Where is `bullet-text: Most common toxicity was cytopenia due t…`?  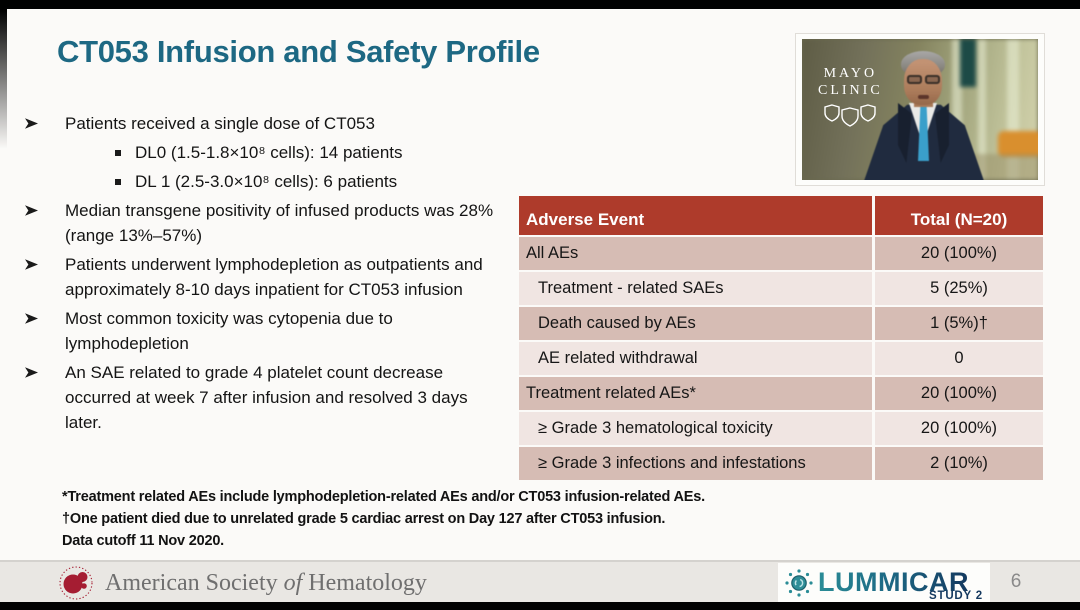
bullet-text: Most common toxicity was cytopenia due t… is located at coordinates (229, 331).